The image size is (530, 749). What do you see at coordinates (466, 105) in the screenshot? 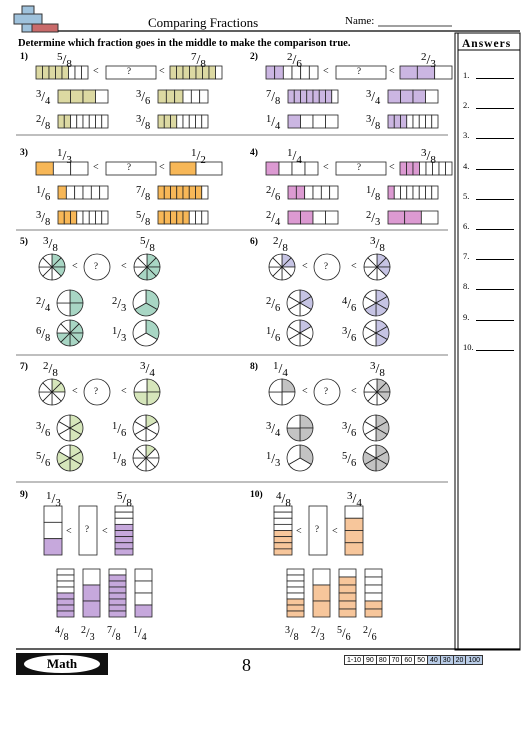
I see `answer-label: 2.` at bounding box center [466, 105].